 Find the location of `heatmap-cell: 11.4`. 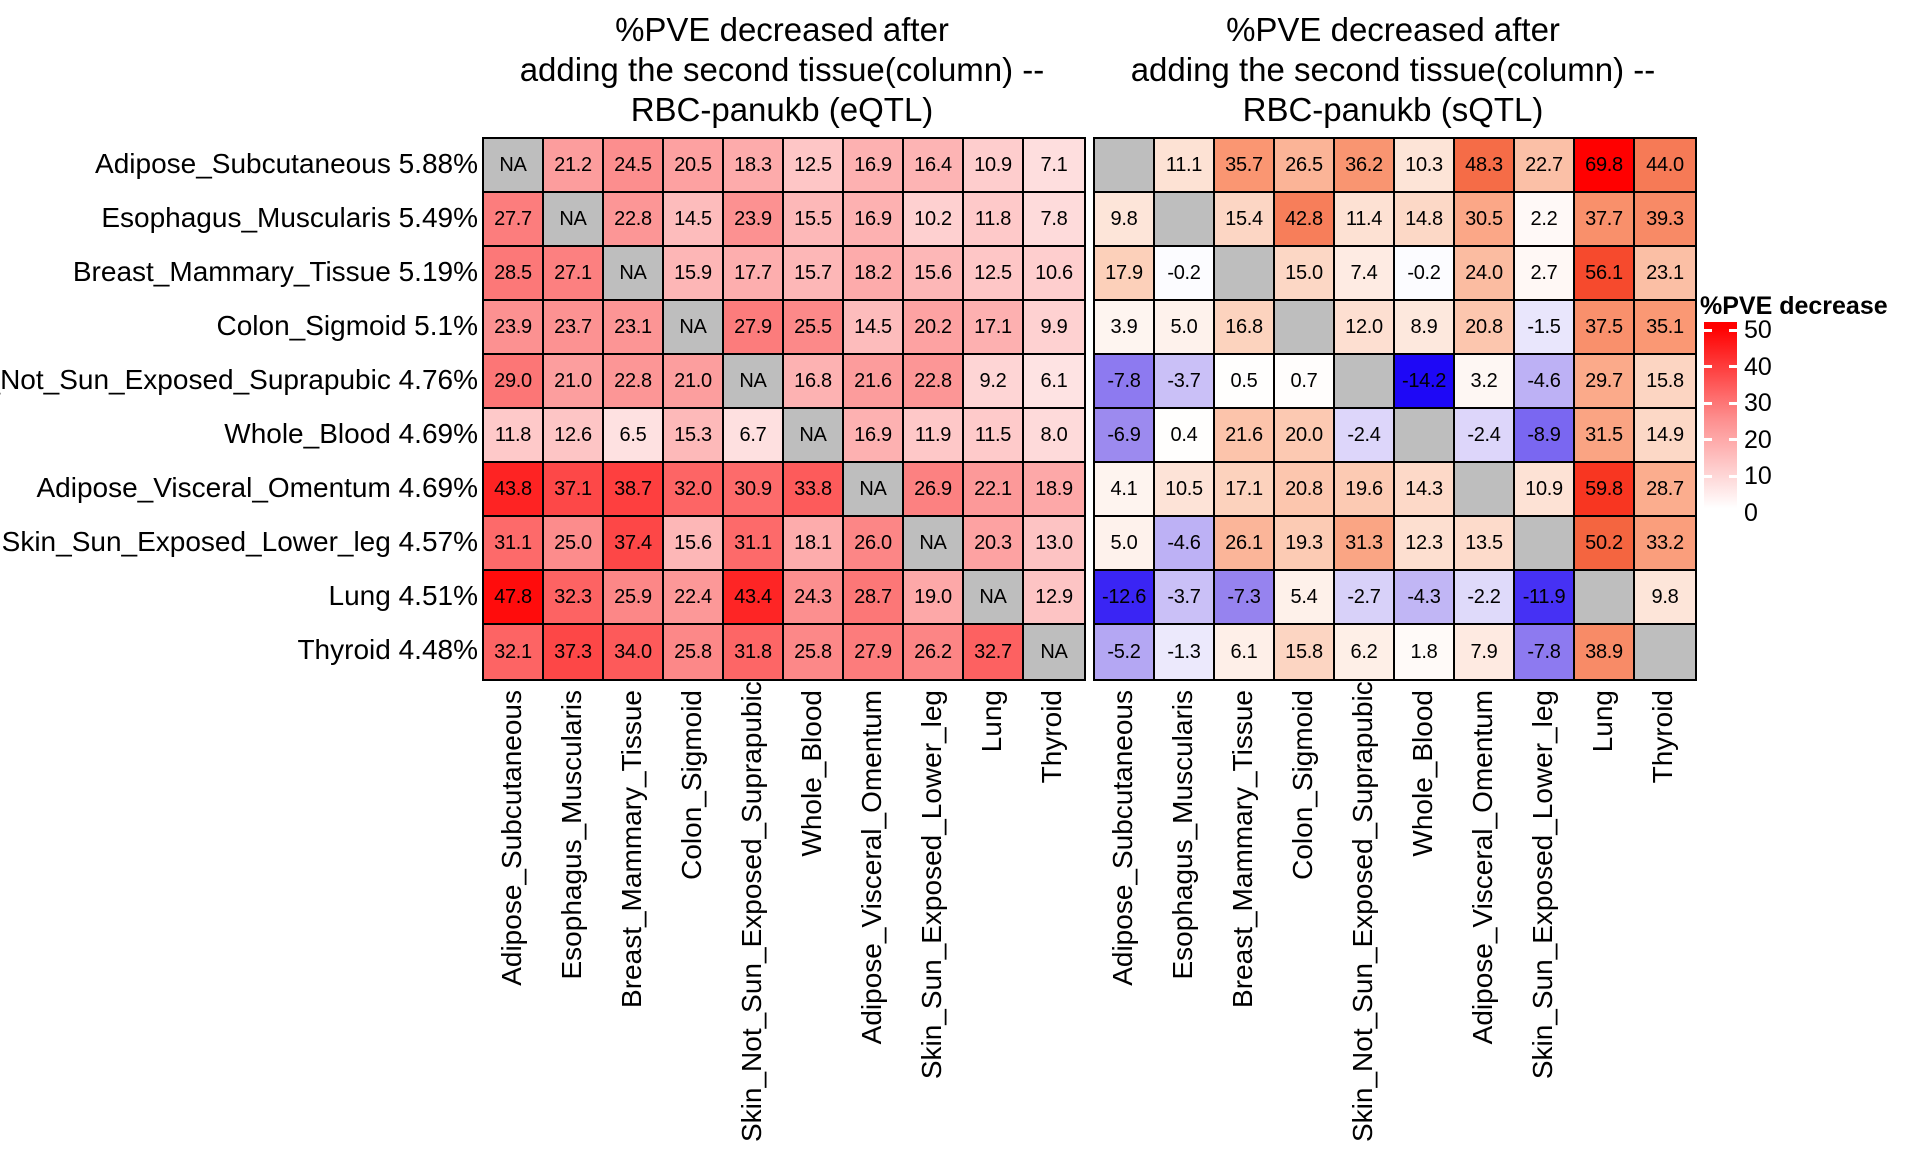

heatmap-cell: 11.4 is located at coordinates (1365, 220).